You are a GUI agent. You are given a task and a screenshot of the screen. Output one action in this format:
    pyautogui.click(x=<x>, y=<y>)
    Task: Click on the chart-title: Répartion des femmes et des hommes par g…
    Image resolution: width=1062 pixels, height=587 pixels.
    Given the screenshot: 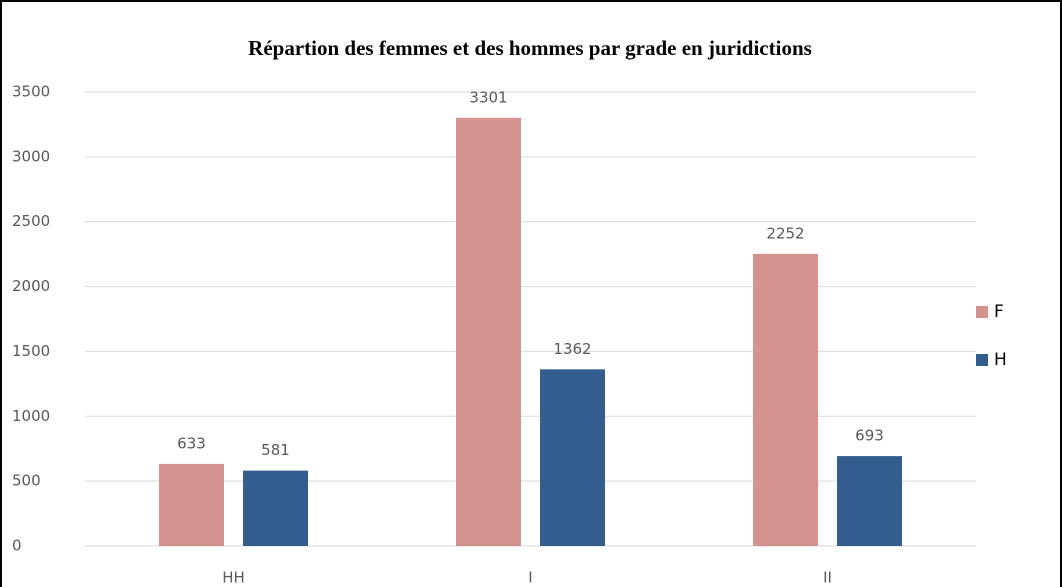 What is the action you would take?
    pyautogui.click(x=530, y=48)
    